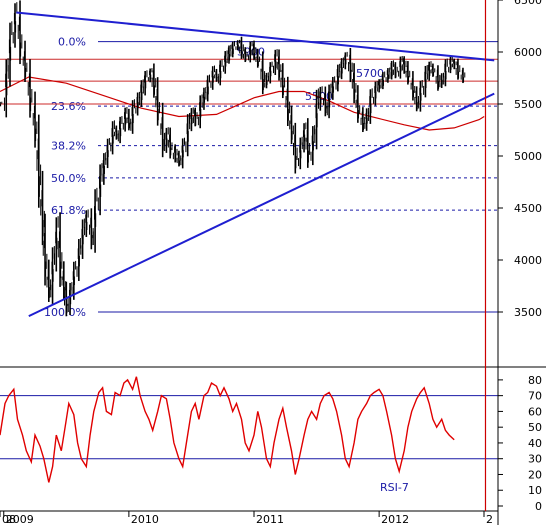 The image size is (546, 529). Describe the element at coordinates (68, 210) in the screenshot. I see `fib-level-label: 61.8%` at that location.